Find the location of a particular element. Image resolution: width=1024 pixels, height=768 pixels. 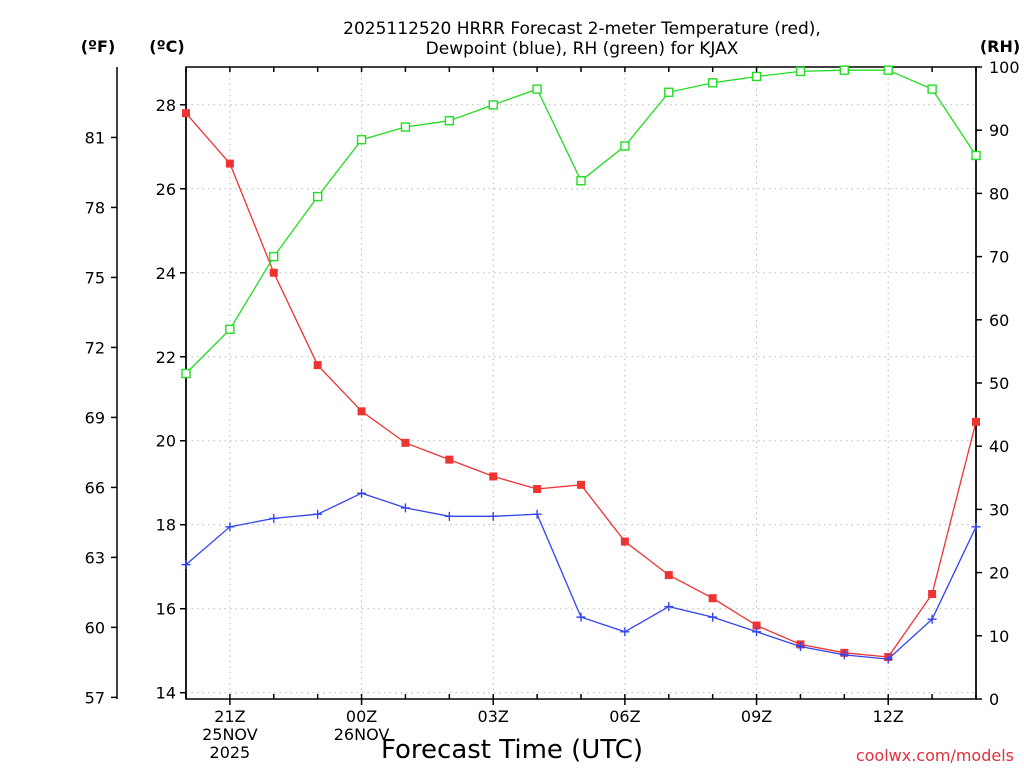

celsius-unit-label: (ºC) is located at coordinates (166, 46).